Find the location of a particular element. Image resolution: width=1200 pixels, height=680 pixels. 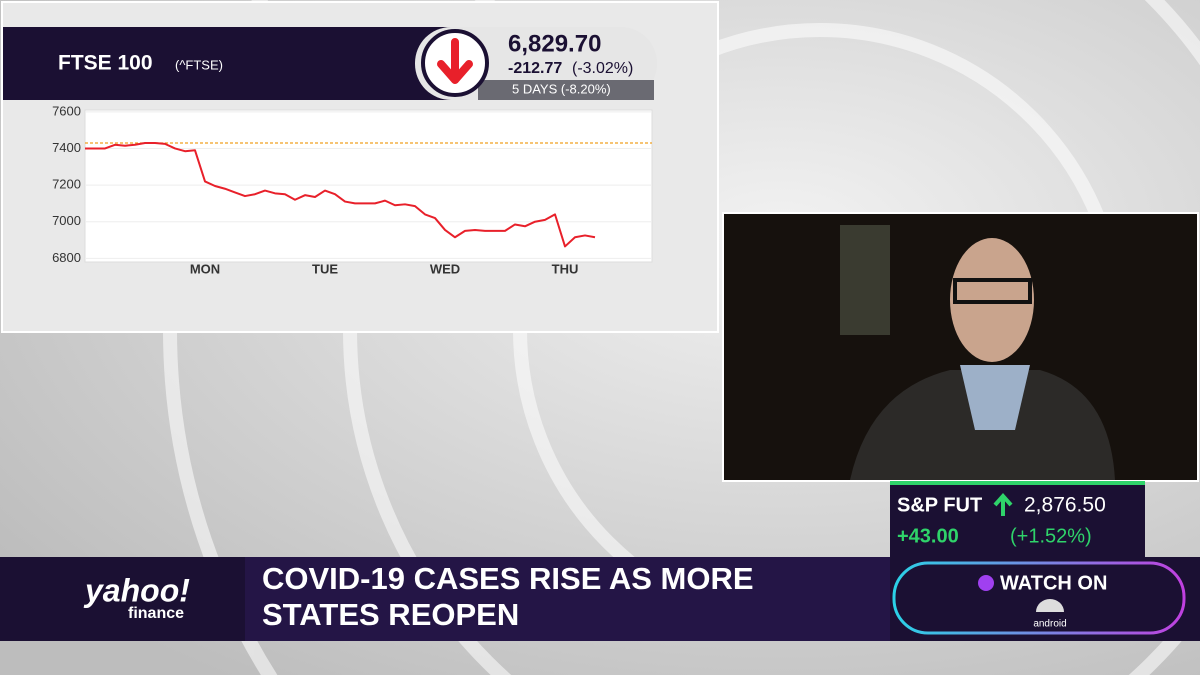

up-arrow is located at coordinates (1003, 504).